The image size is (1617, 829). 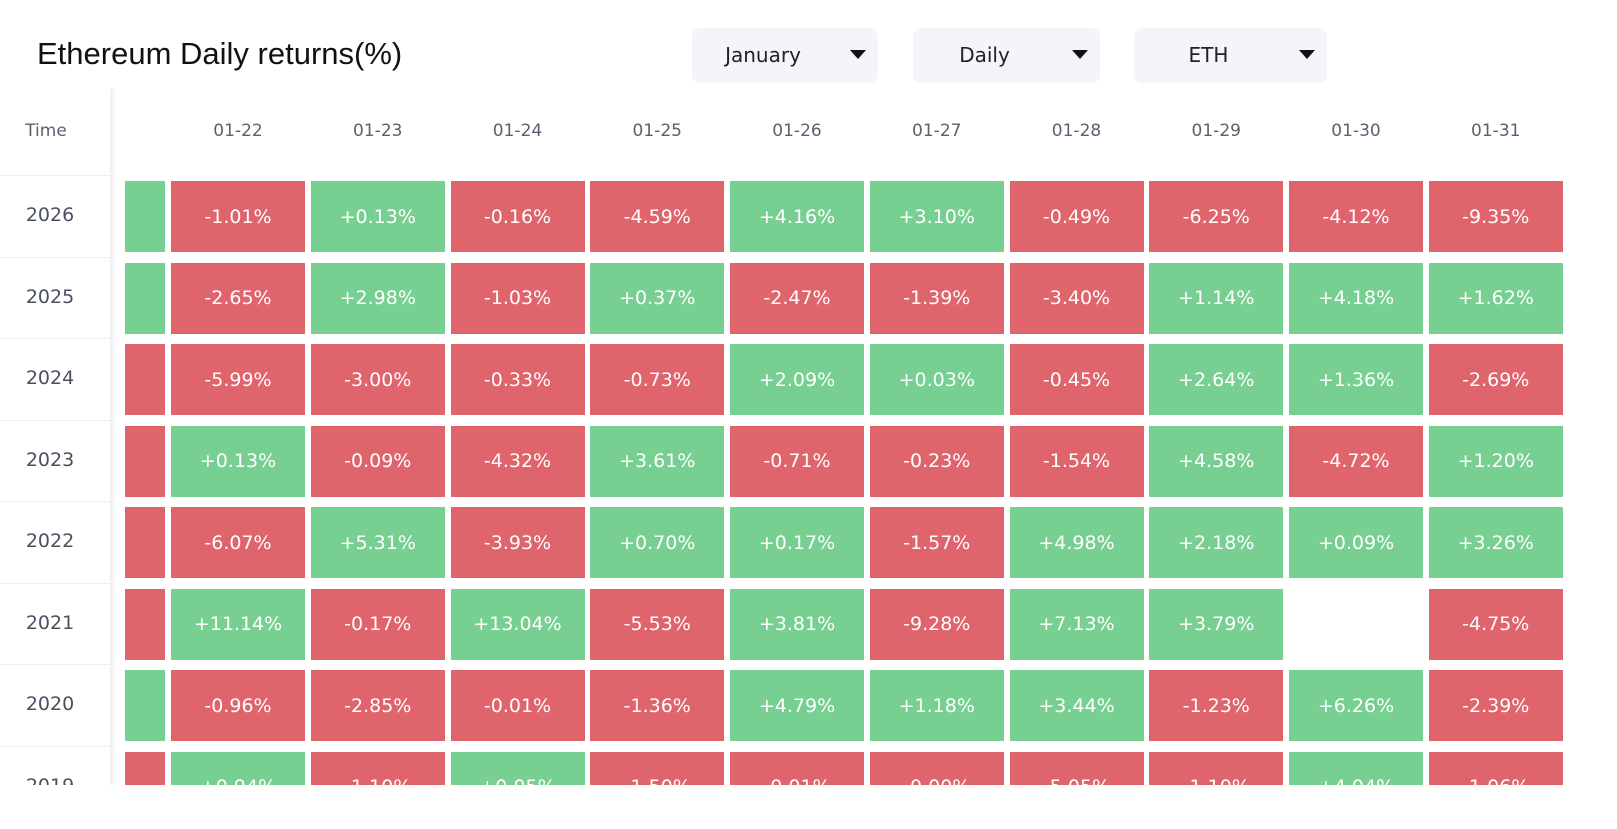 I want to click on return-cell: +0.17%, so click(x=797, y=542).